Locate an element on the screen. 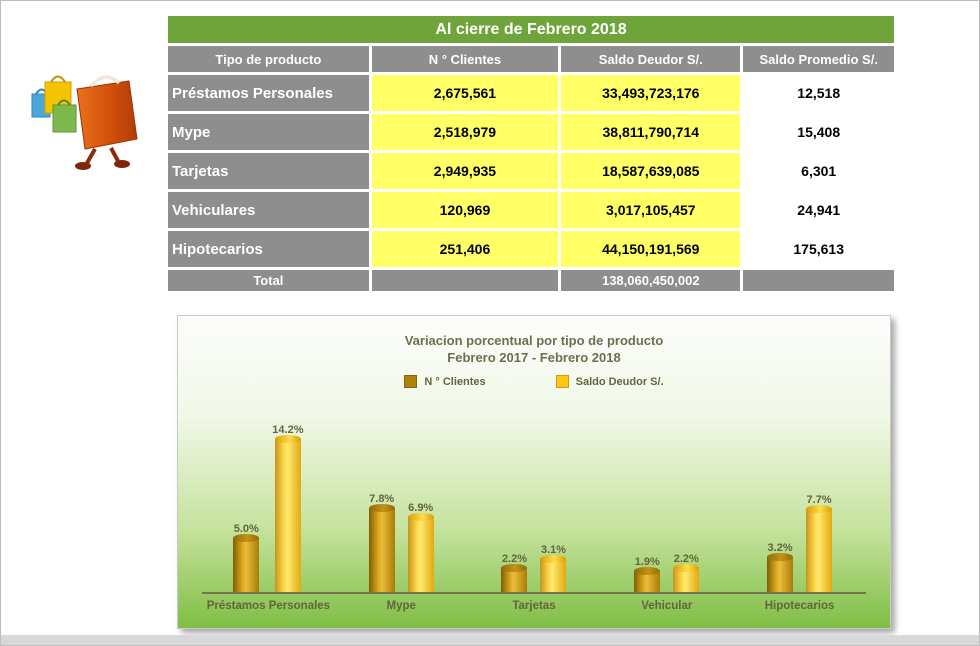 The image size is (980, 646). legend-label-saldo-deudor: Saldo Deudor S/. is located at coordinates (619, 381).